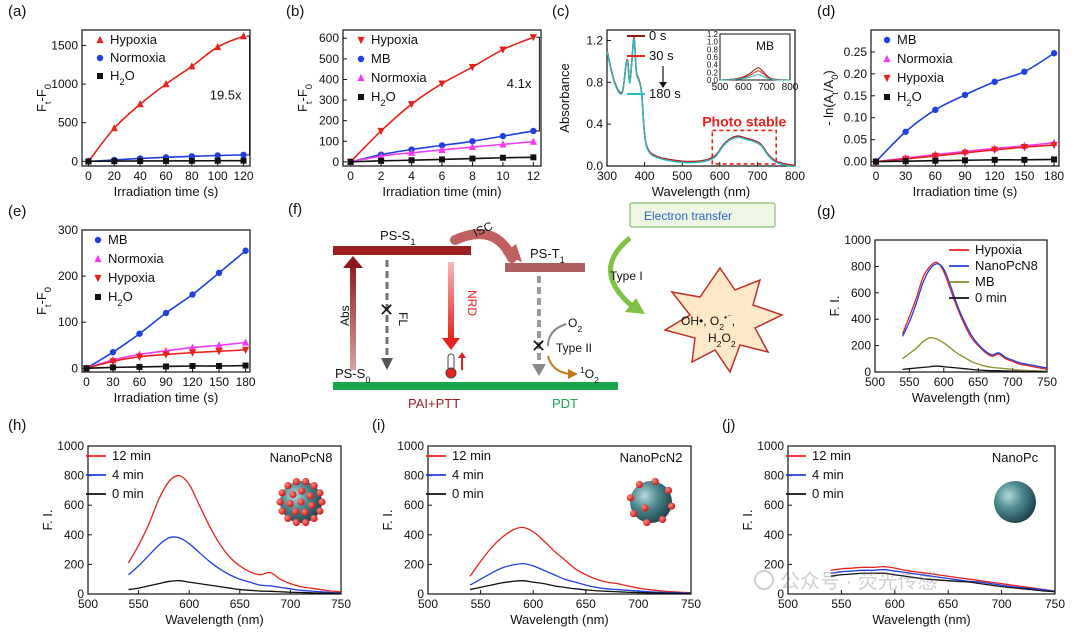 The image size is (1080, 634). What do you see at coordinates (399, 77) in the screenshot?
I see `legend-label: Normoxia` at bounding box center [399, 77].